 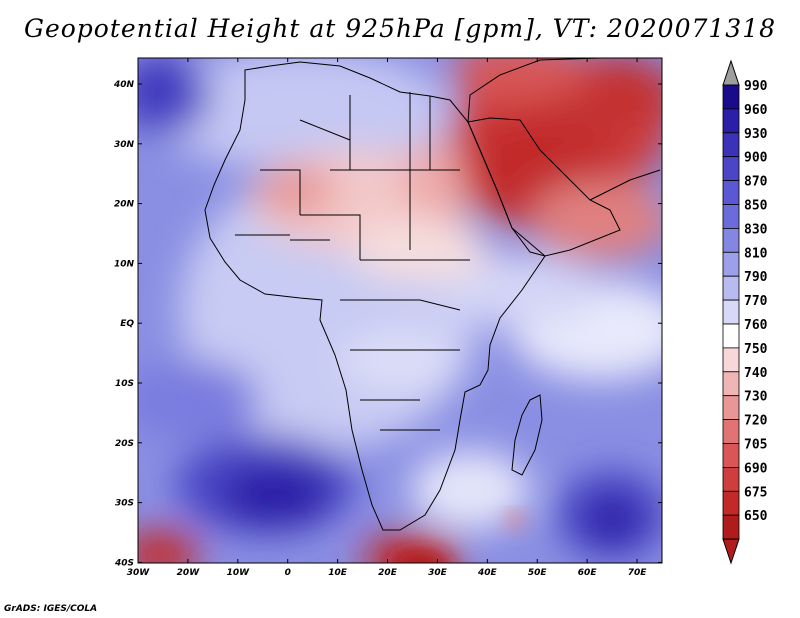 I want to click on lat-tick-label: 40S, so click(x=124, y=563).